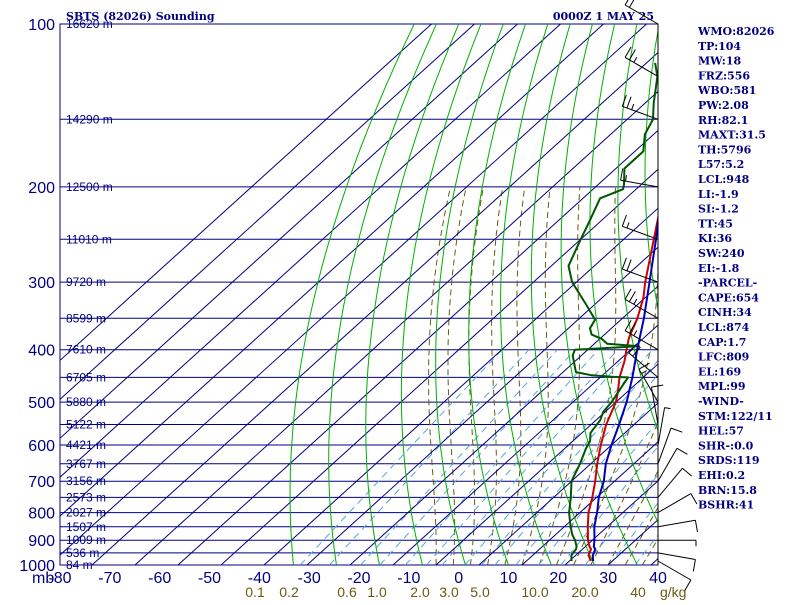 This screenshot has width=800, height=605. Describe the element at coordinates (86, 464) in the screenshot. I see `height-label: 3767 m` at that location.